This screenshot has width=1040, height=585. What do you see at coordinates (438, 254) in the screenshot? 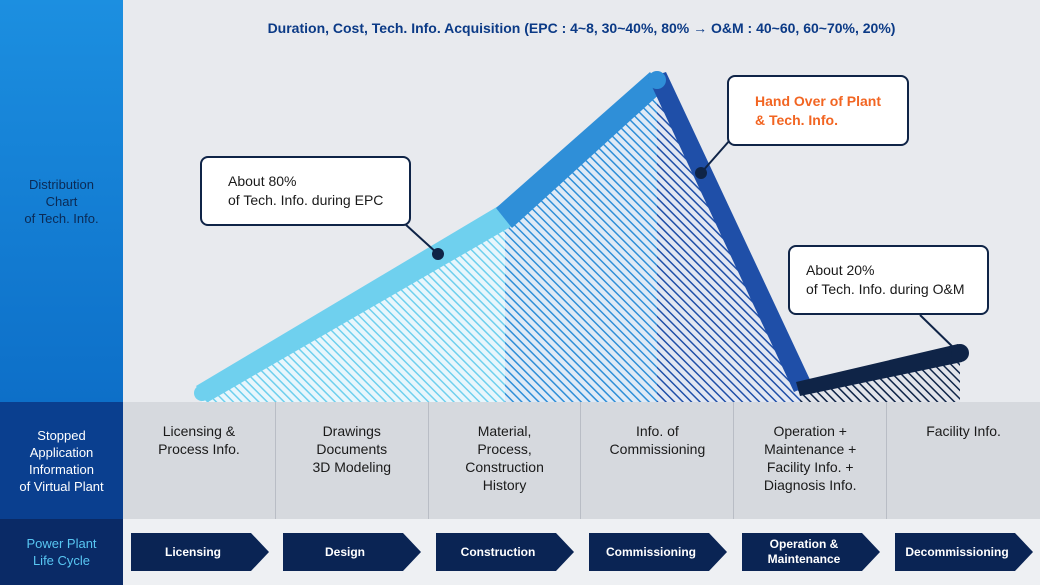
I see `epc-callout-dot` at bounding box center [438, 254].